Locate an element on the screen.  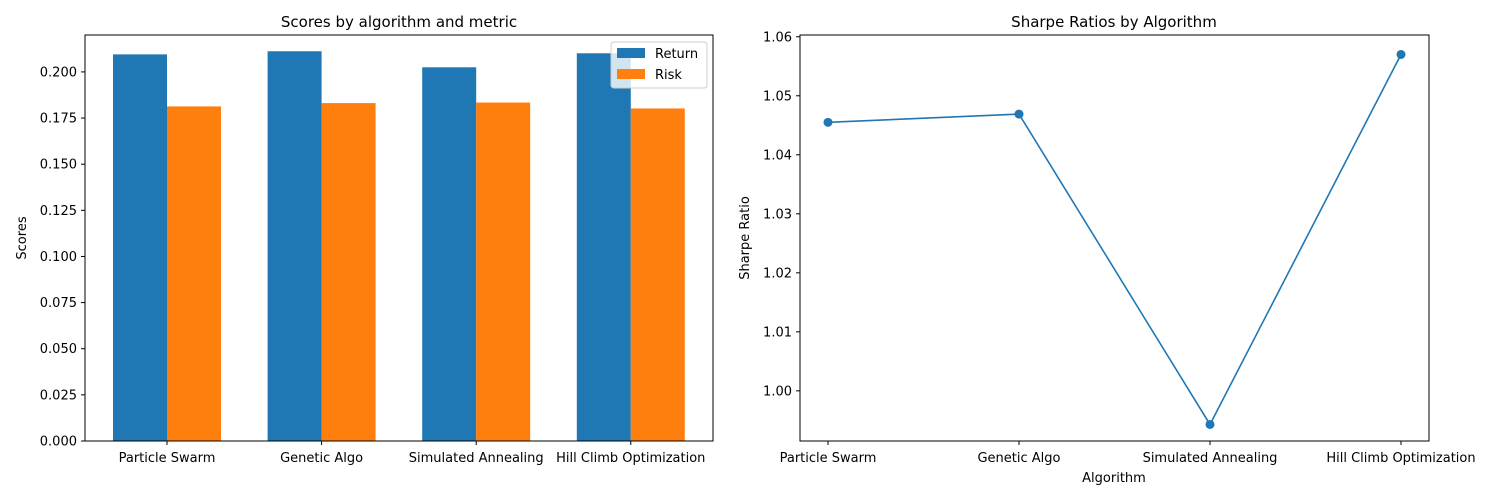
y-tick-label: 0.175 is located at coordinates (58, 119).